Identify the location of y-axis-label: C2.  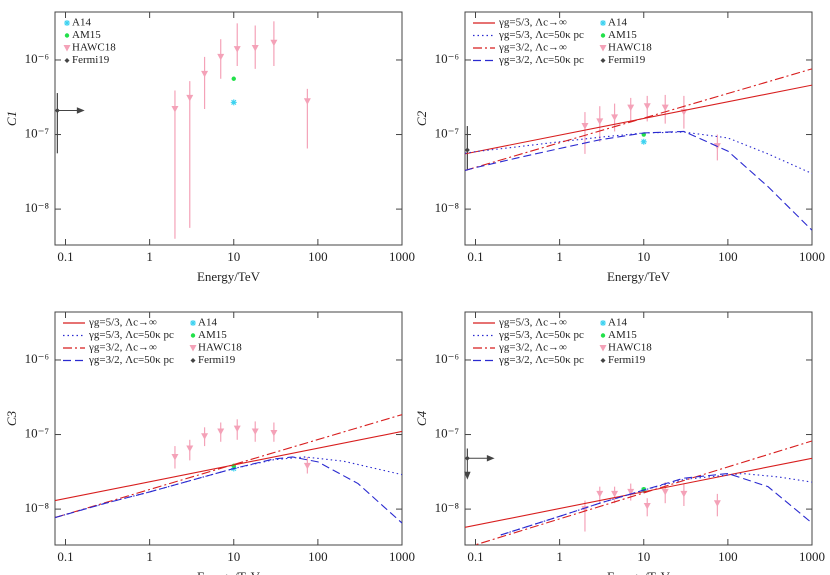
(421, 118).